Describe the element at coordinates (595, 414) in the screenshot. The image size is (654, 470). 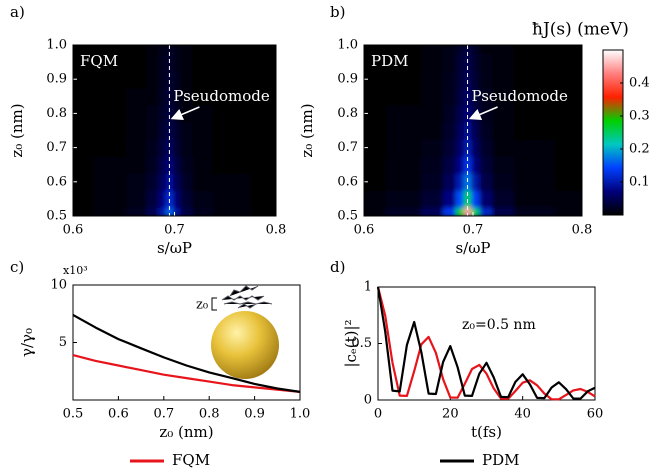
I see `x-tick-label: 60` at that location.